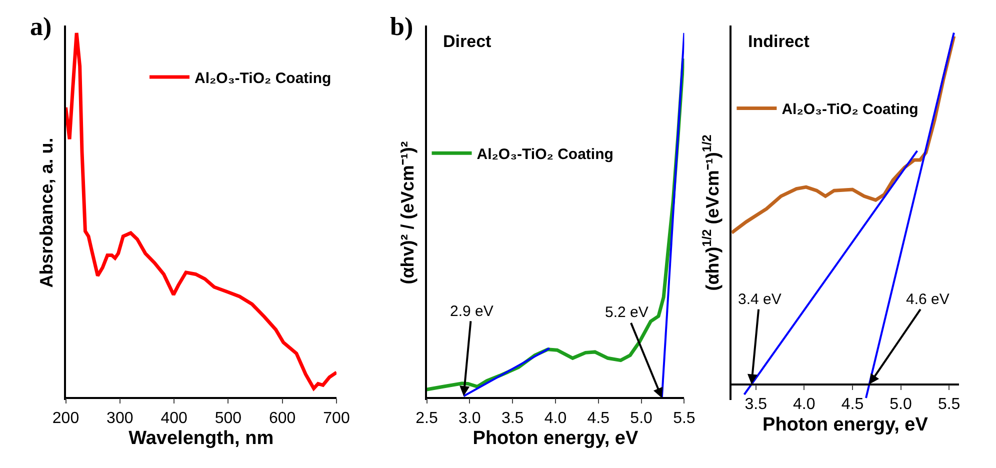 The image size is (996, 468). Describe the element at coordinates (174, 418) in the screenshot. I see `x-tick-label: 400` at that location.